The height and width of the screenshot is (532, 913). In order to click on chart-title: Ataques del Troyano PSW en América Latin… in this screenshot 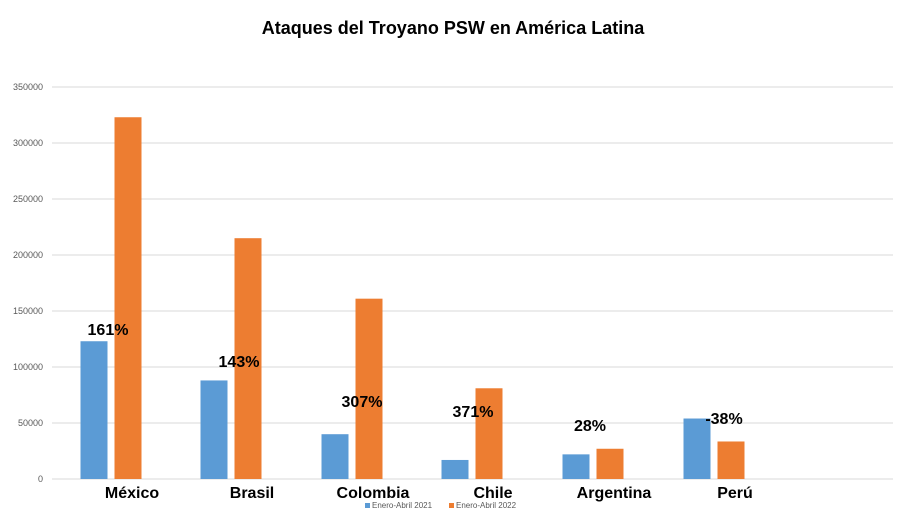, I will do `click(453, 28)`.